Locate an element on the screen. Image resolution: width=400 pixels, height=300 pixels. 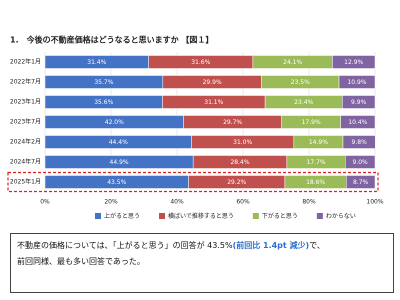
value-label: 8.7% is located at coordinates (361, 182).